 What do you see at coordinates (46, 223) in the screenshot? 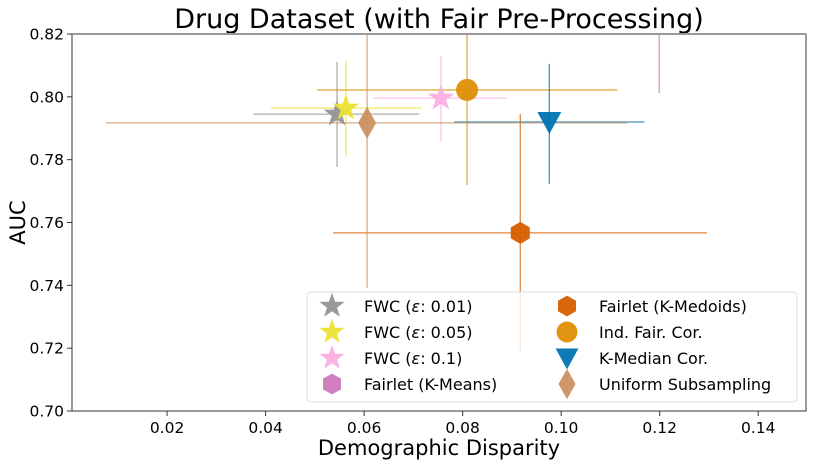
I see `y-tick-label: 0.76` at bounding box center [46, 223].